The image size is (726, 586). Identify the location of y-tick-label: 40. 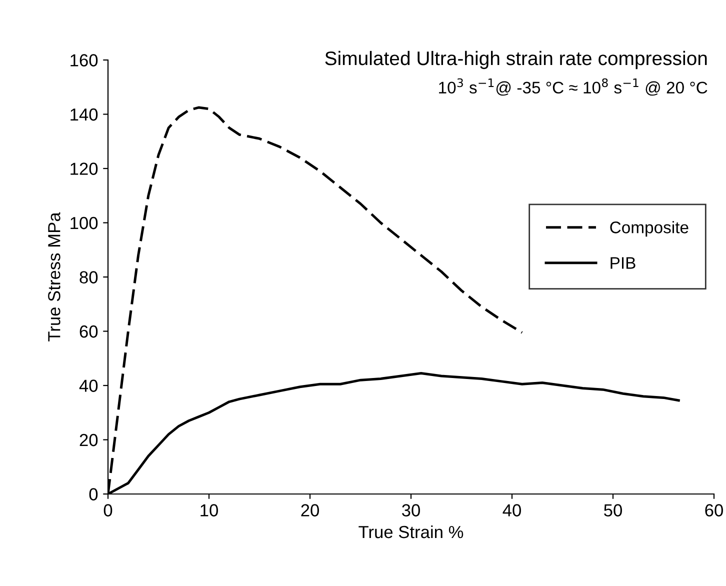
(88, 386).